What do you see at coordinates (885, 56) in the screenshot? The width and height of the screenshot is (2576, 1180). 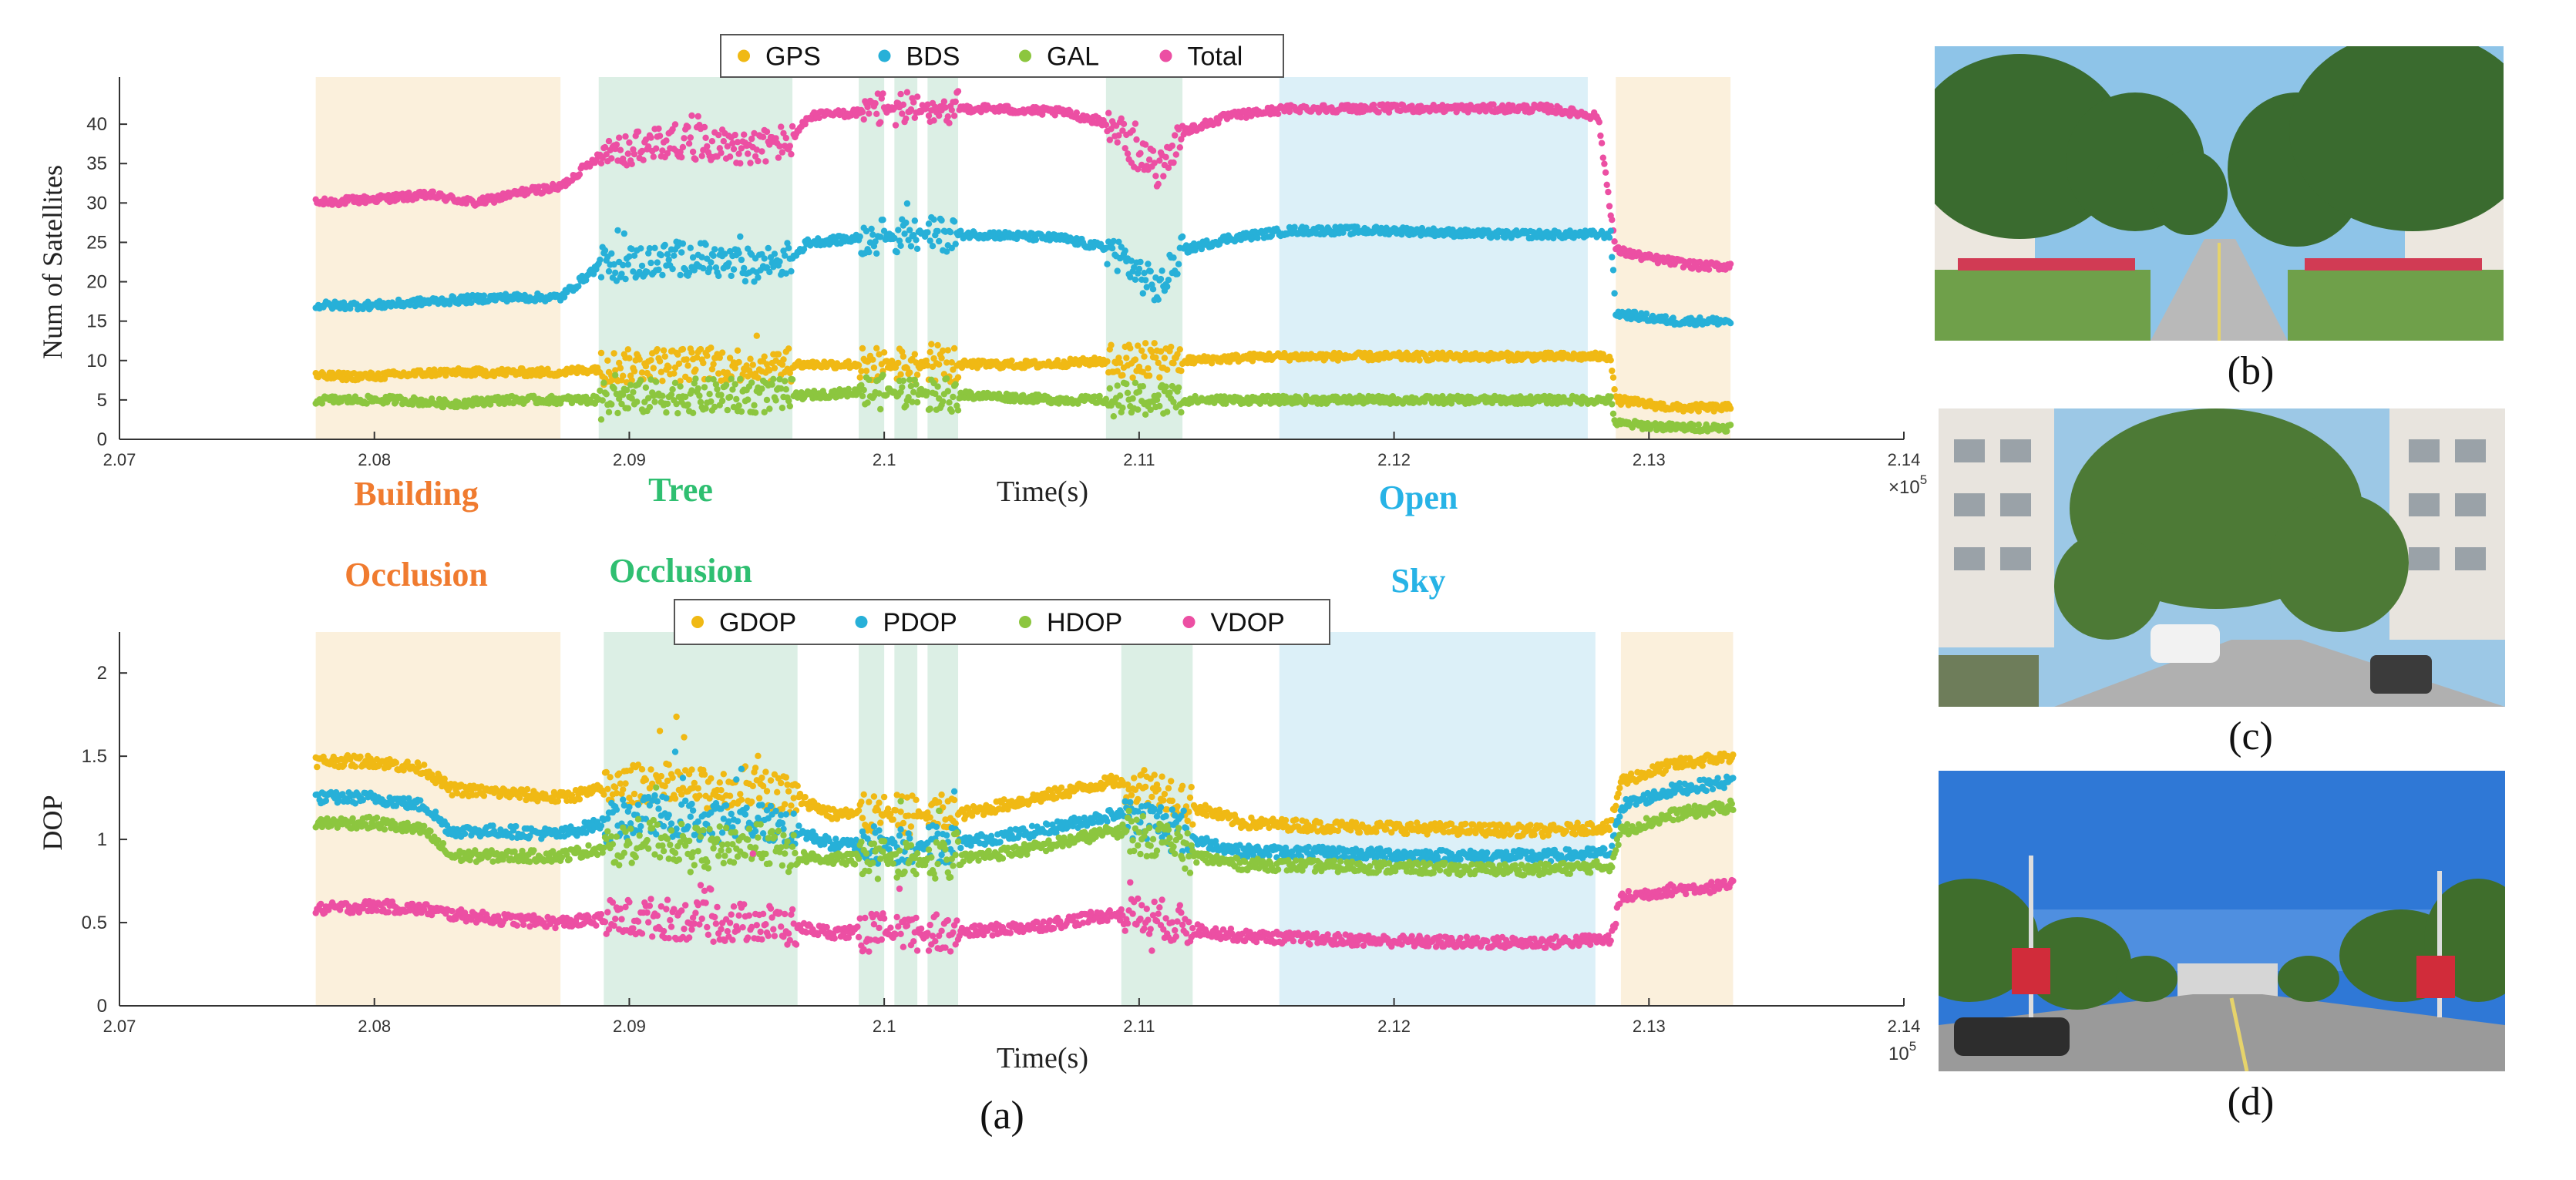 I see `legend-marker-bds` at bounding box center [885, 56].